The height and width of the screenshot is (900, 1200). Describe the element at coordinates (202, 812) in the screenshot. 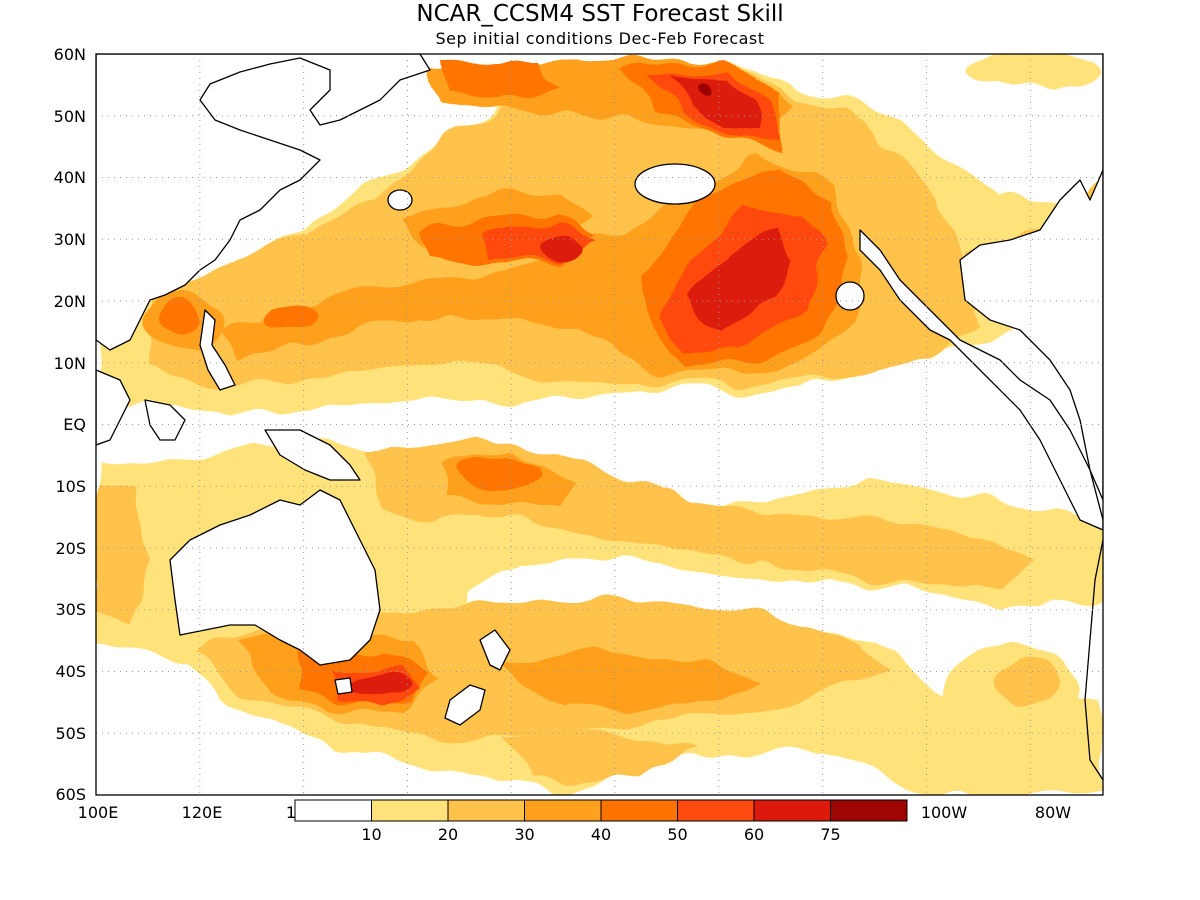

I see `lon-label-120e: 120E` at that location.